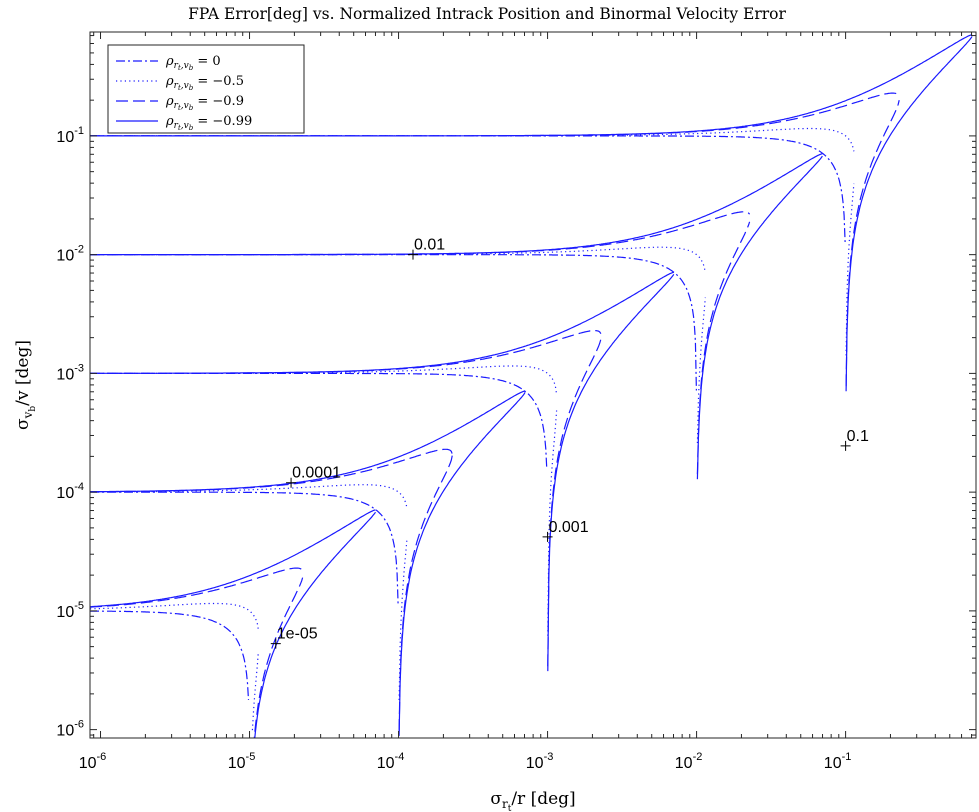 The width and height of the screenshot is (979, 812). Describe the element at coordinates (505, 804) in the screenshot. I see `x-label-sub: r` at that location.